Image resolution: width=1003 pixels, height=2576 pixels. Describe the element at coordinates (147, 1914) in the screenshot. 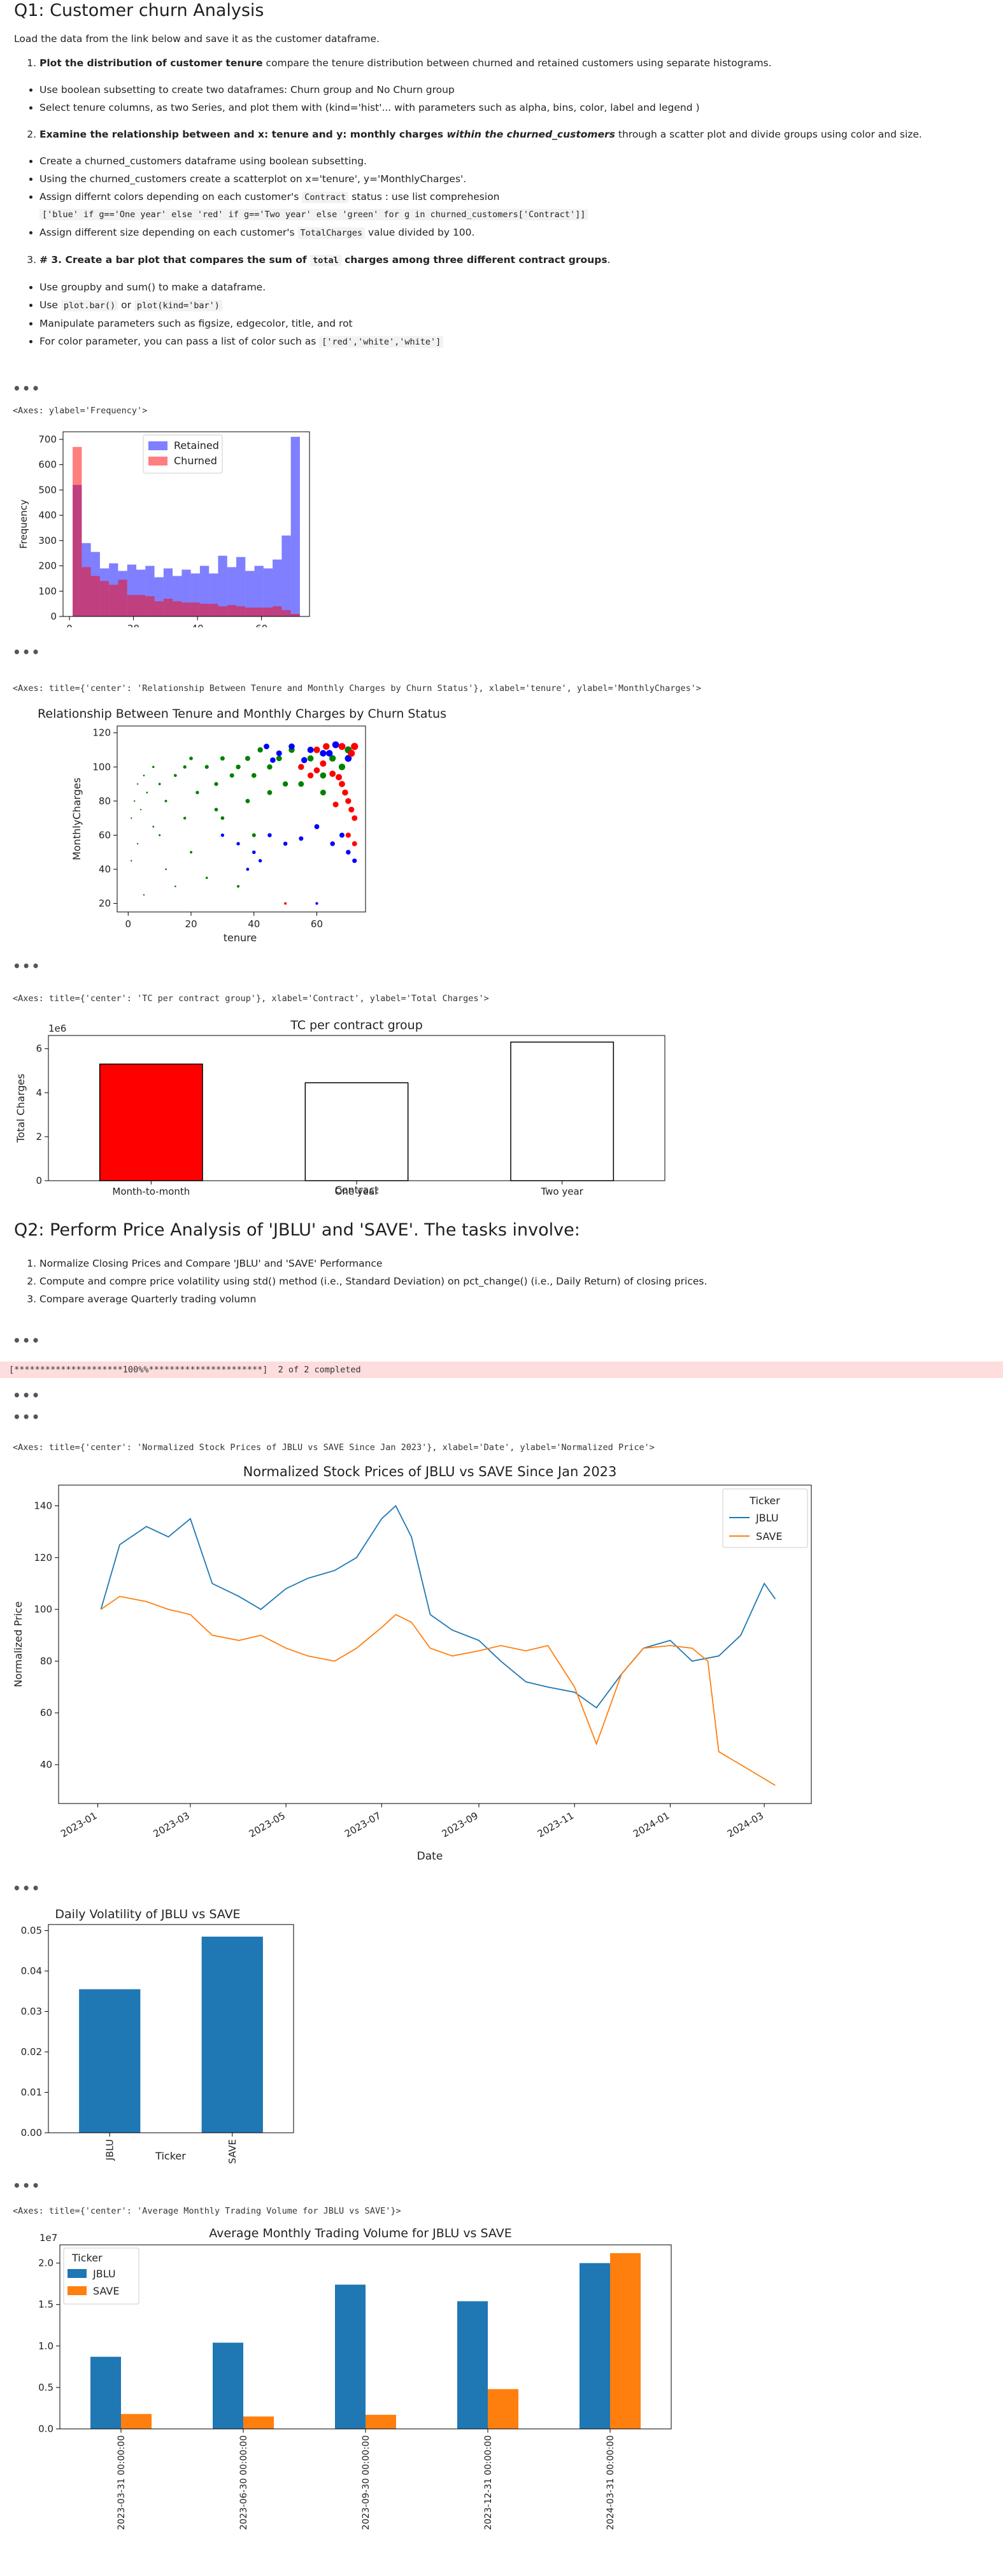

I see `dvol-title: Daily Volatility of JBLU vs SAVE` at that location.